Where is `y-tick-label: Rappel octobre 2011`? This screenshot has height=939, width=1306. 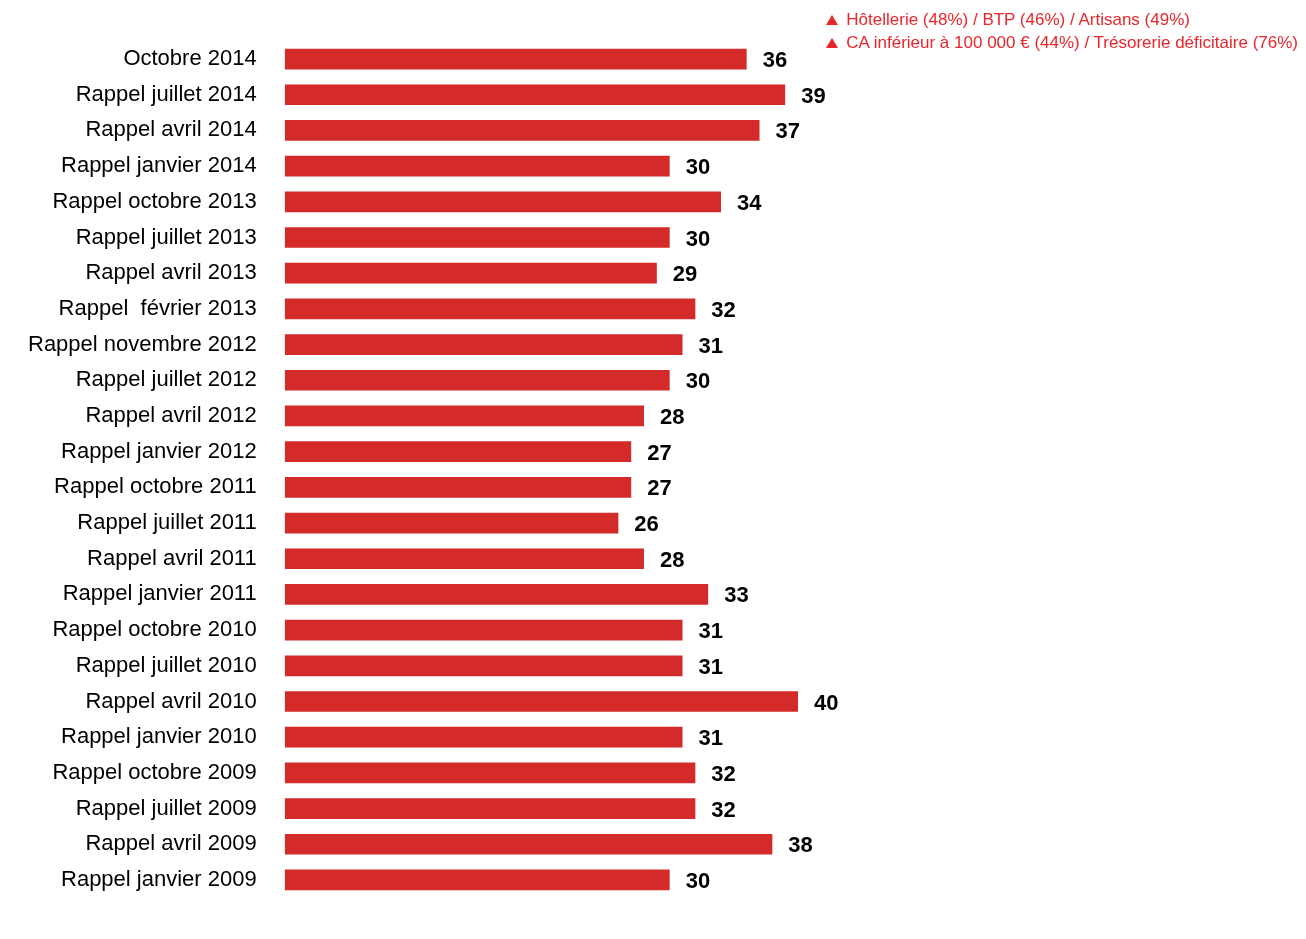
y-tick-label: Rappel octobre 2011 is located at coordinates (155, 486).